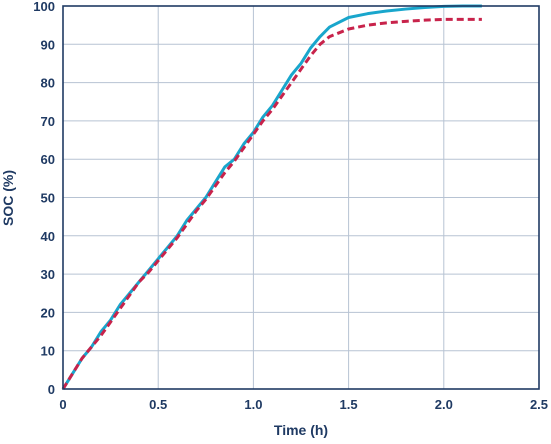 The width and height of the screenshot is (551, 444). I want to click on y-tick-label: 90, so click(48, 44).